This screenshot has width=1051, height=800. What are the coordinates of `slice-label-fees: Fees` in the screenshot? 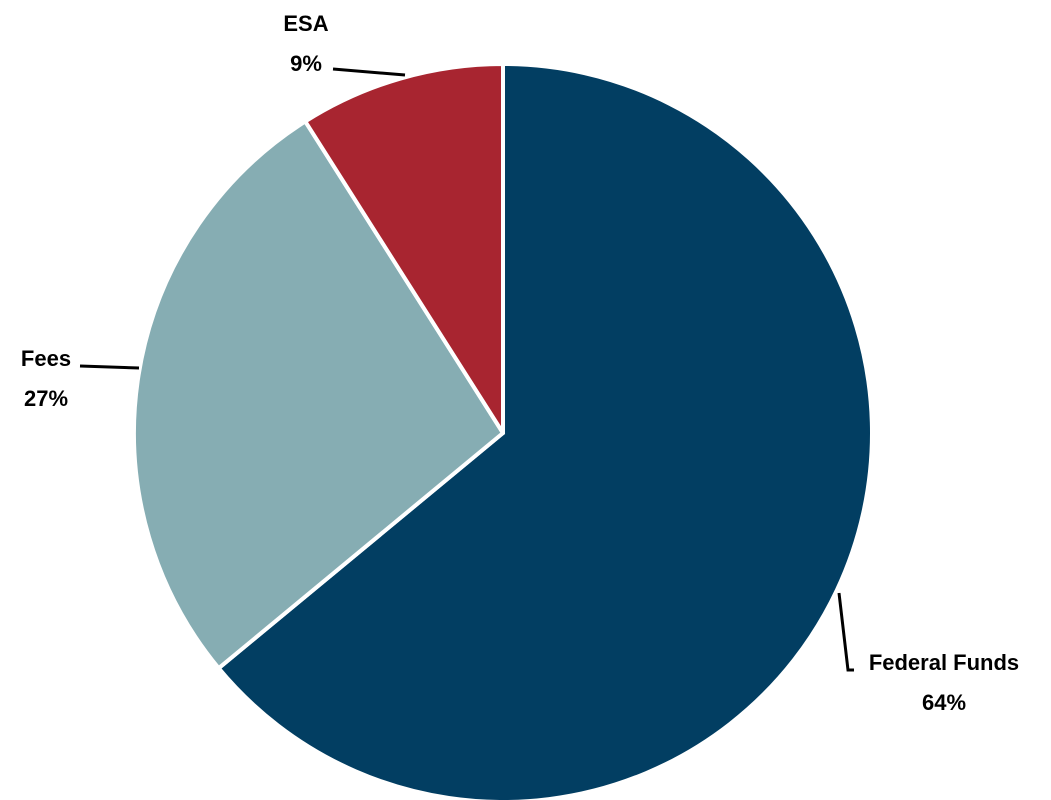 It's located at (46, 358).